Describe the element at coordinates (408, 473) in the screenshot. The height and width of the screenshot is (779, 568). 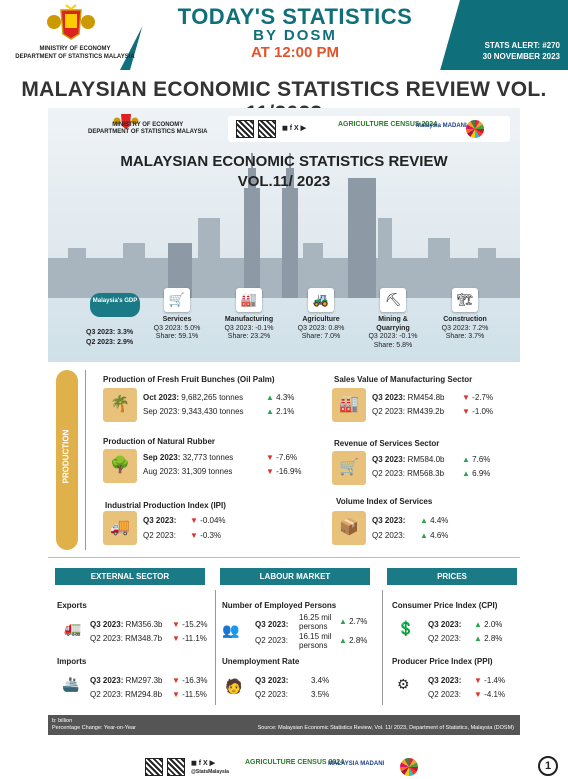
I see `services-row-2: Q2 2023: RM568.3b` at that location.